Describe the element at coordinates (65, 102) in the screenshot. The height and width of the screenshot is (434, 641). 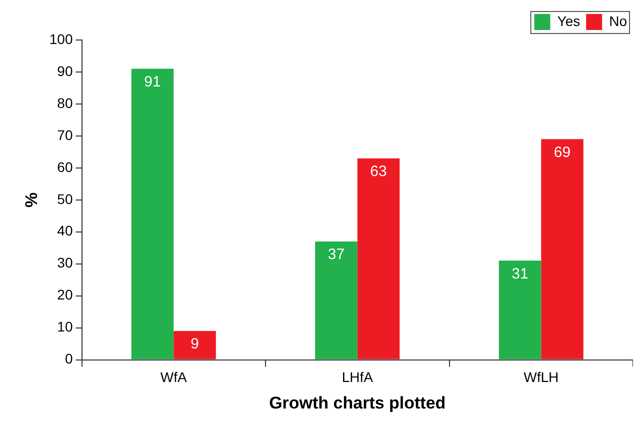
I see `y-tick-label: 80` at that location.